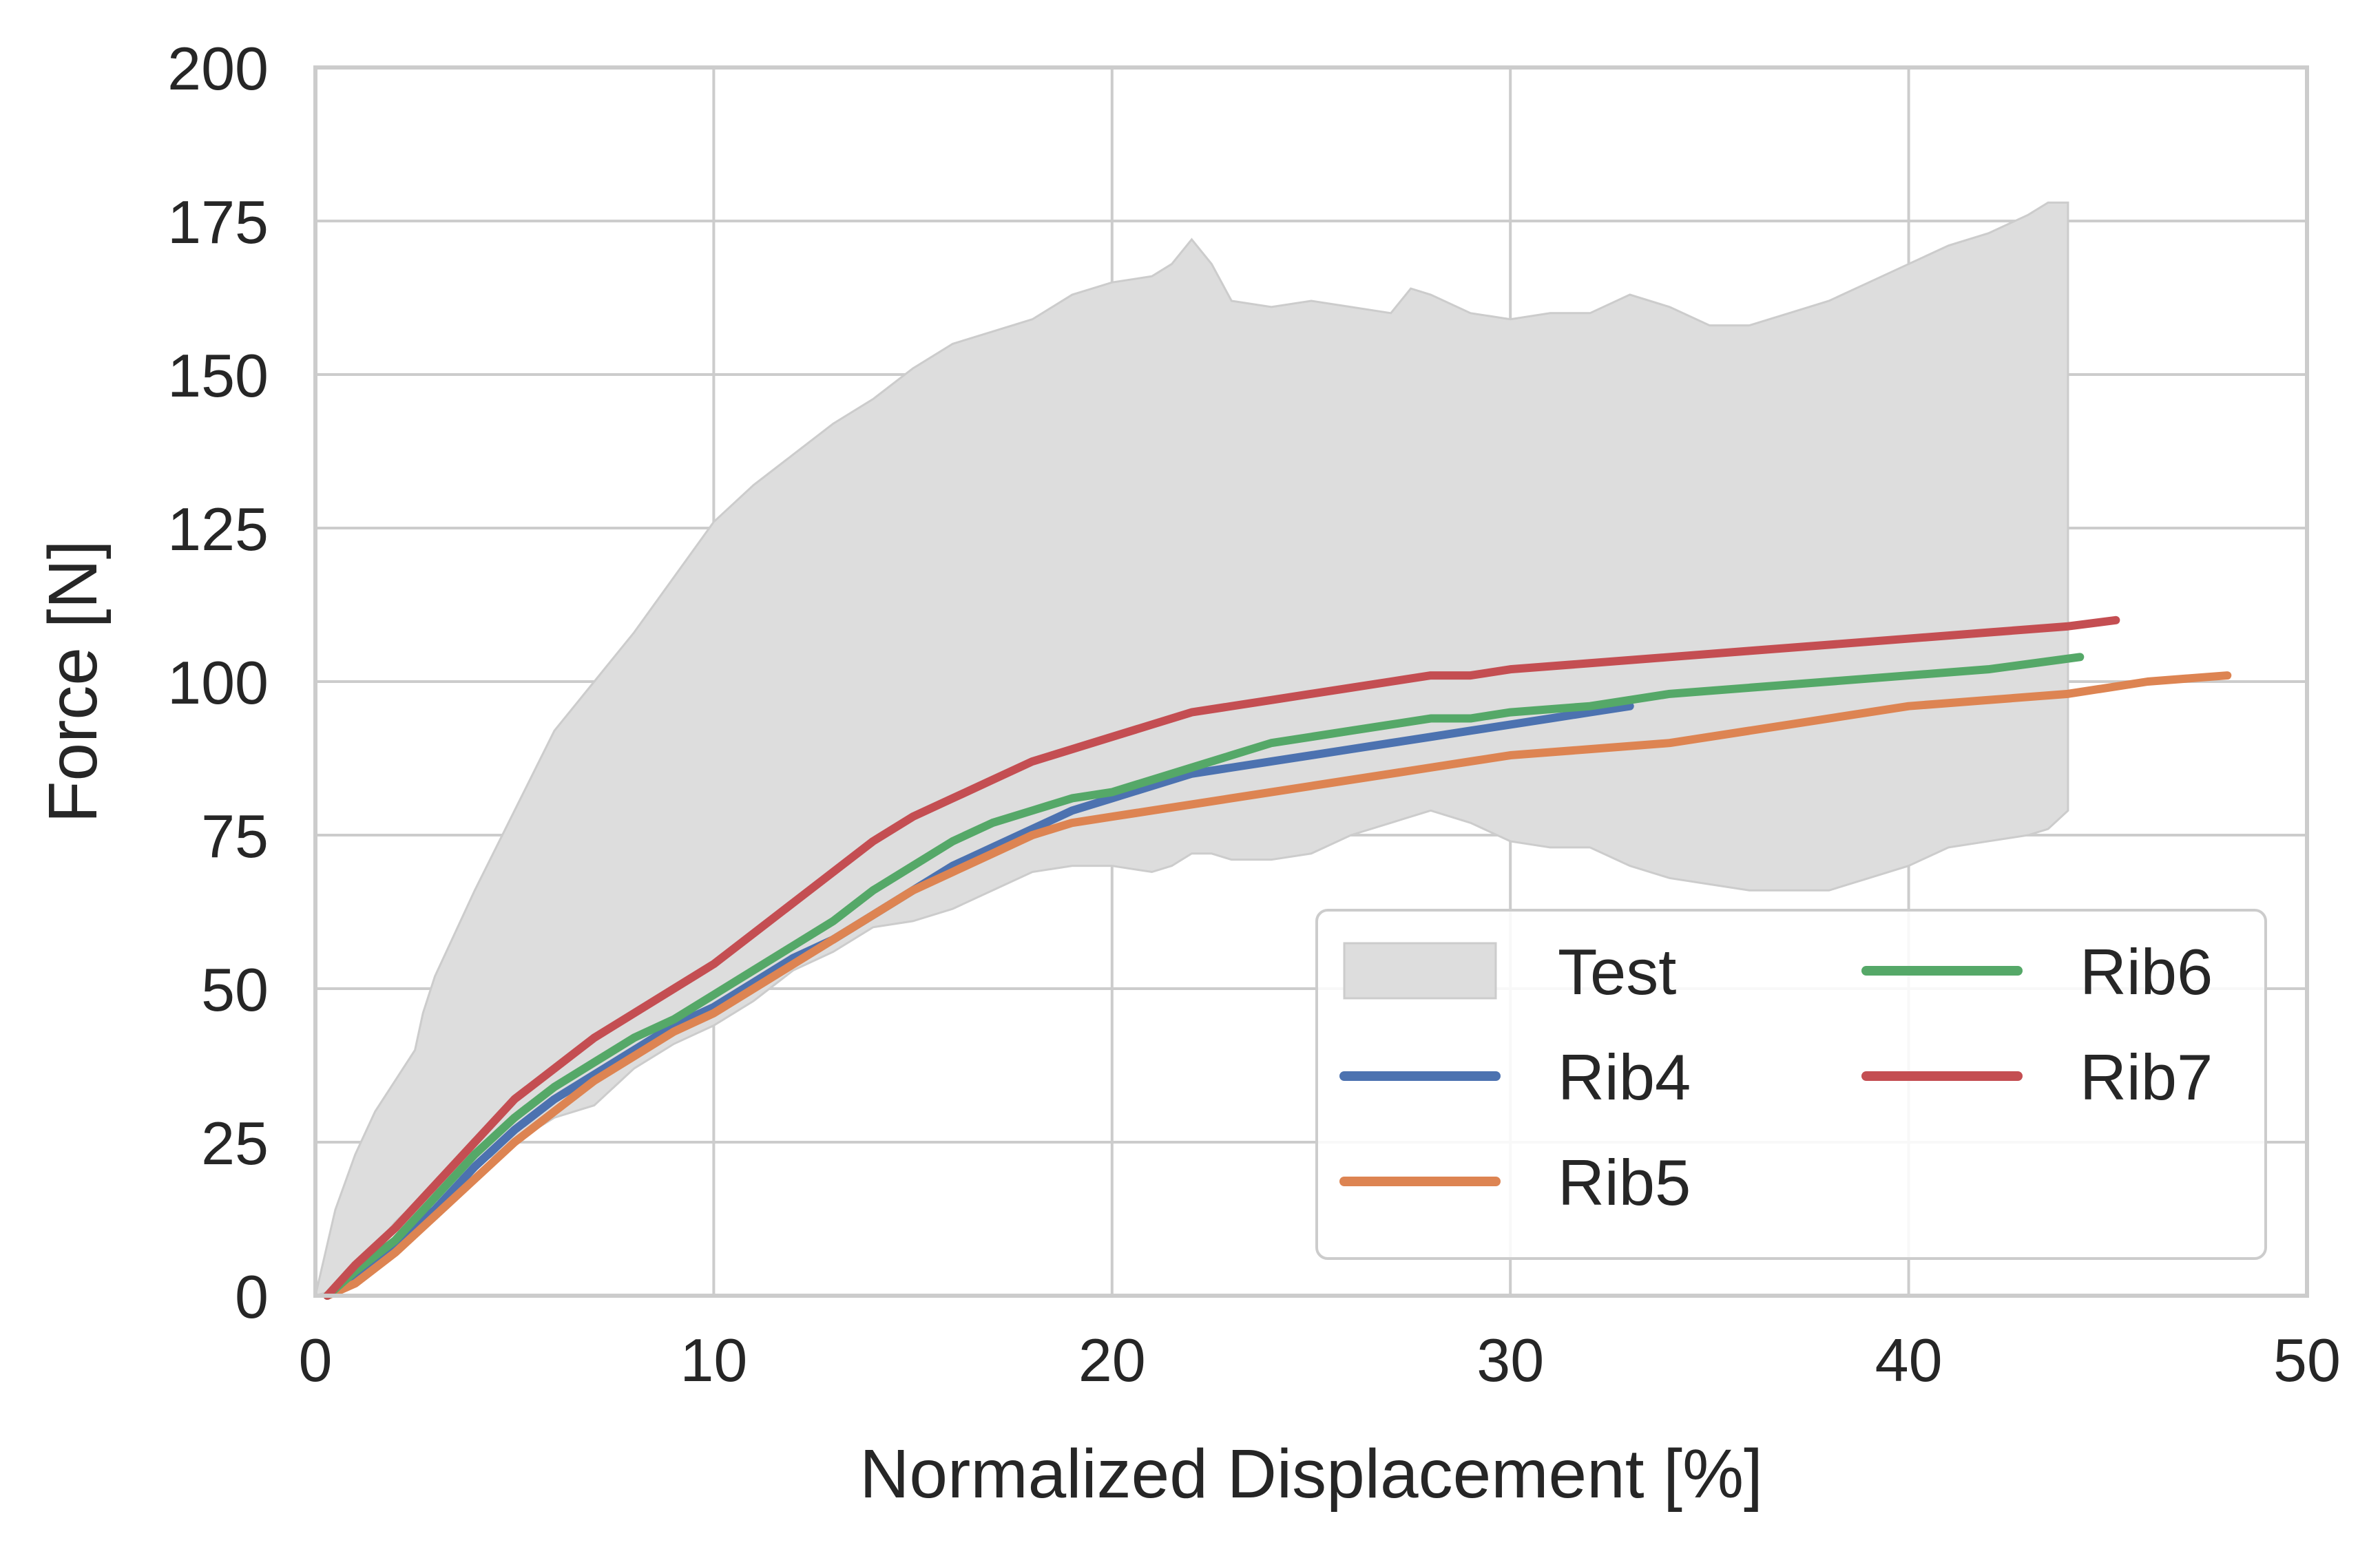 Image resolution: width=2380 pixels, height=1547 pixels. I want to click on legend-box, so click(1791, 1084).